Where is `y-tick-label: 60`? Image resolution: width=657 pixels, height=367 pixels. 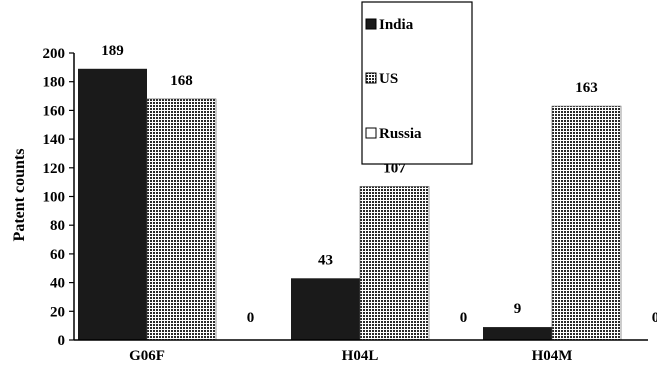 y-tick-label: 60 is located at coordinates (57, 255).